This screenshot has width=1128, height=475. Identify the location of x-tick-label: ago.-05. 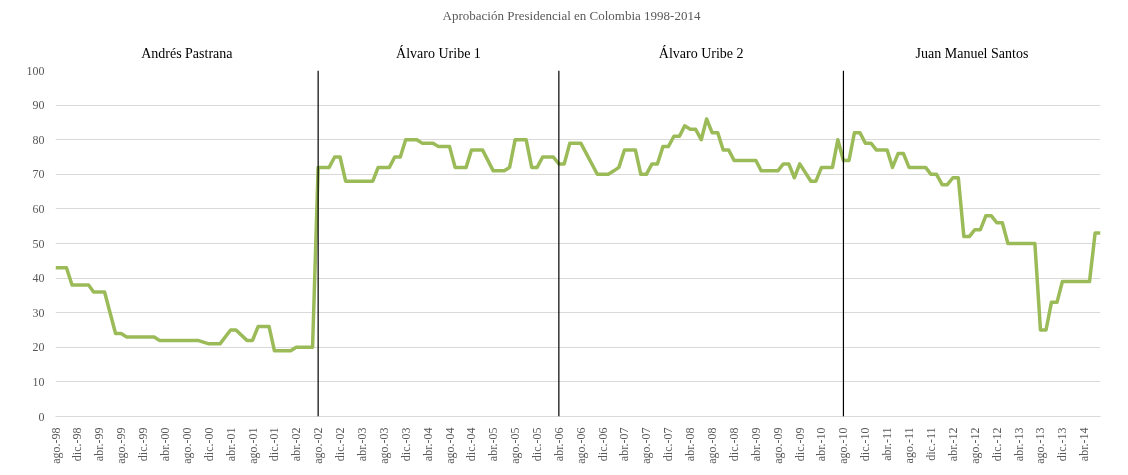
(515, 445).